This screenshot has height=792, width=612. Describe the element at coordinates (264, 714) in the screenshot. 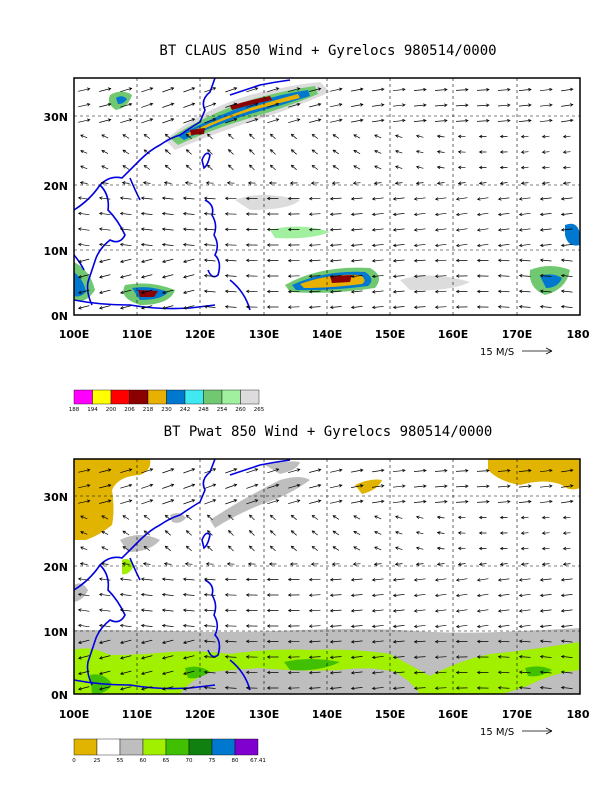

I see `bottom-lon-label: 130E` at that location.